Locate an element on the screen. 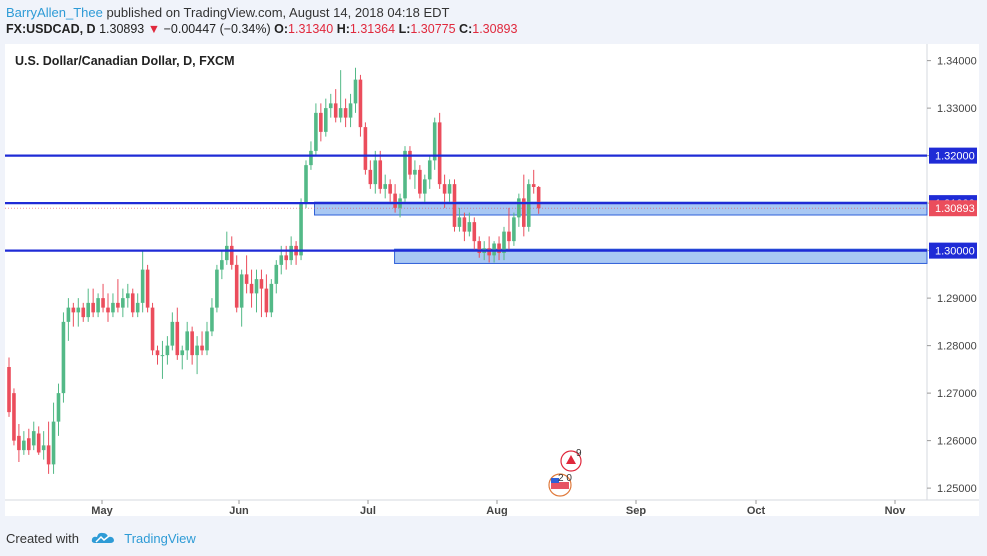 This screenshot has height=556, width=987. level-price-badge is located at coordinates (953, 250).